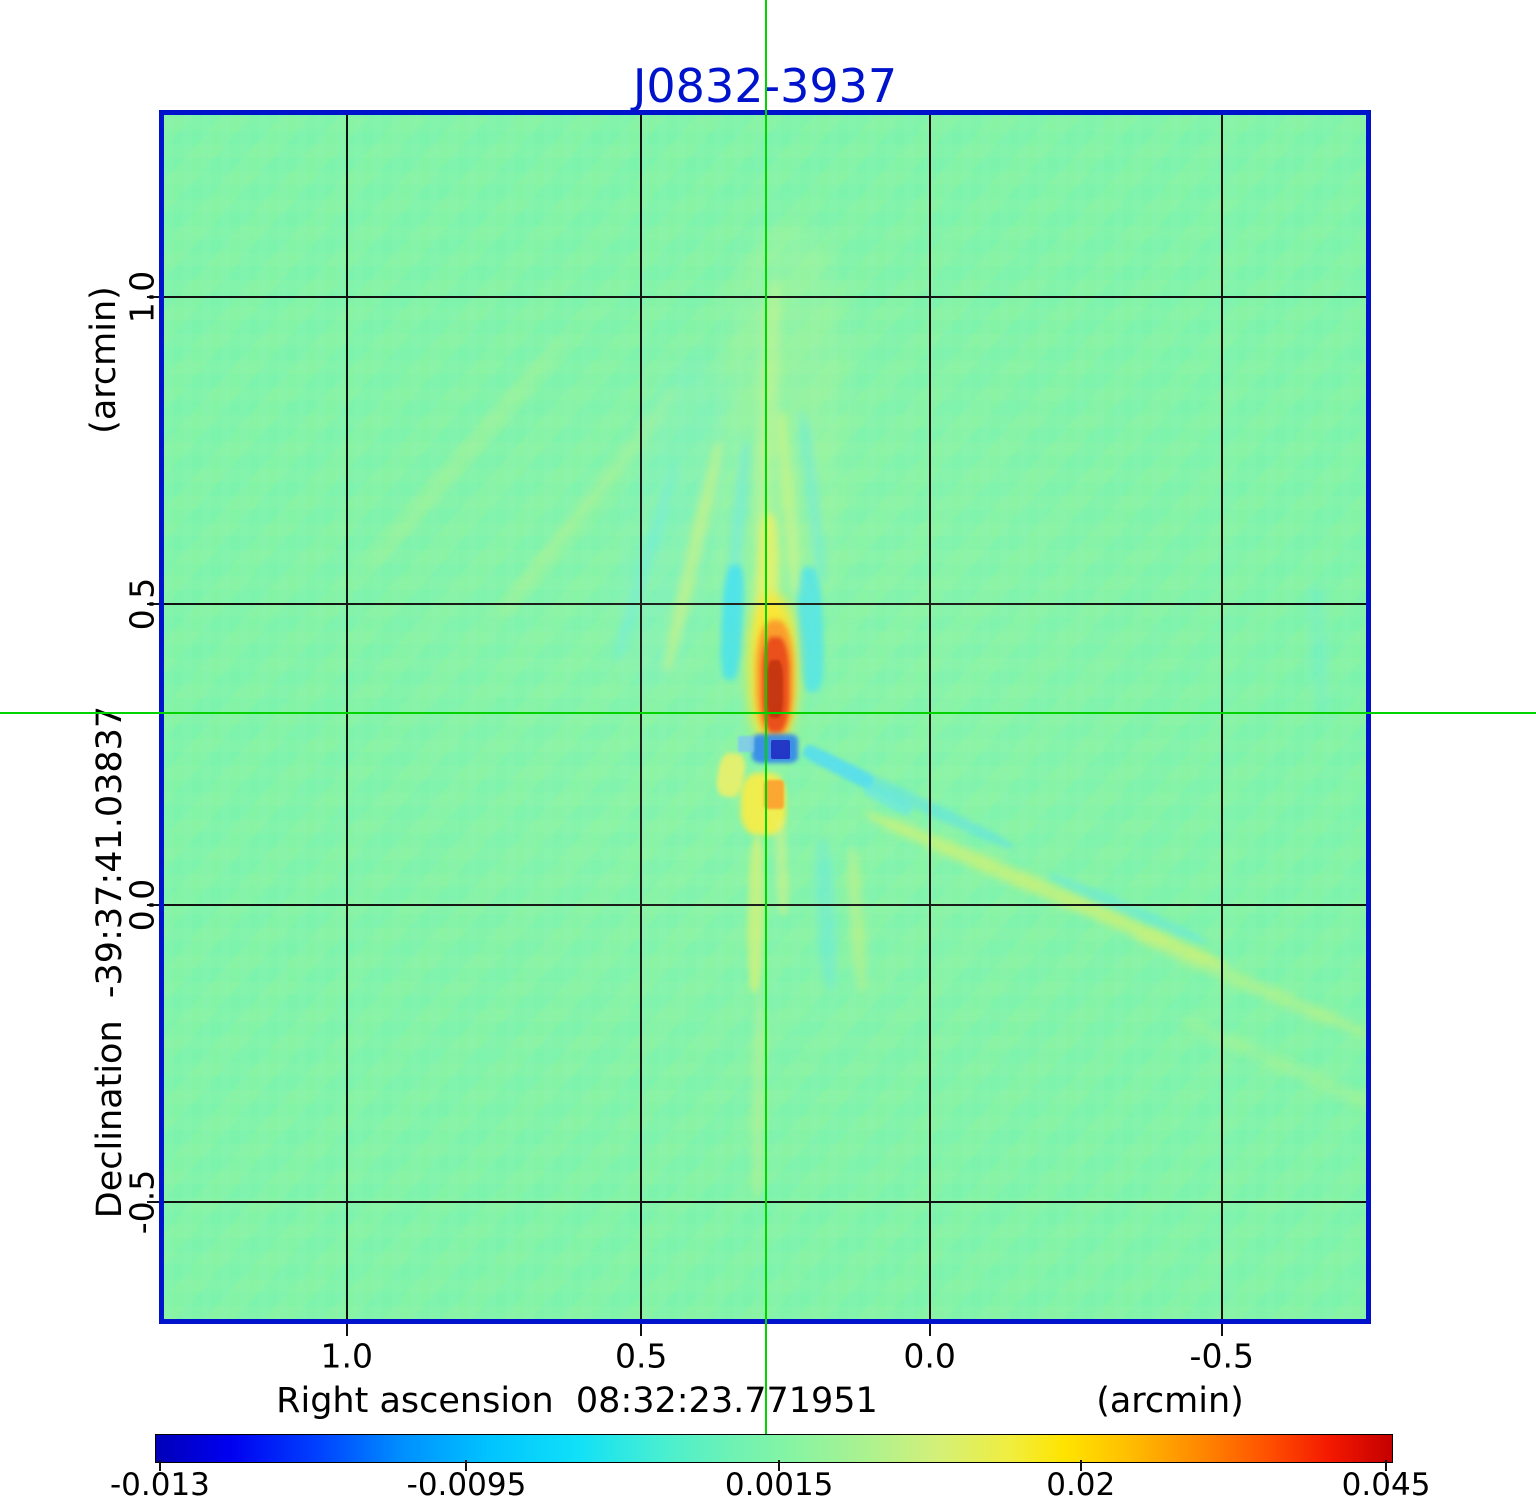 This screenshot has width=1536, height=1500. I want to click on feature-yellow-arc-left, so click(731, 775).